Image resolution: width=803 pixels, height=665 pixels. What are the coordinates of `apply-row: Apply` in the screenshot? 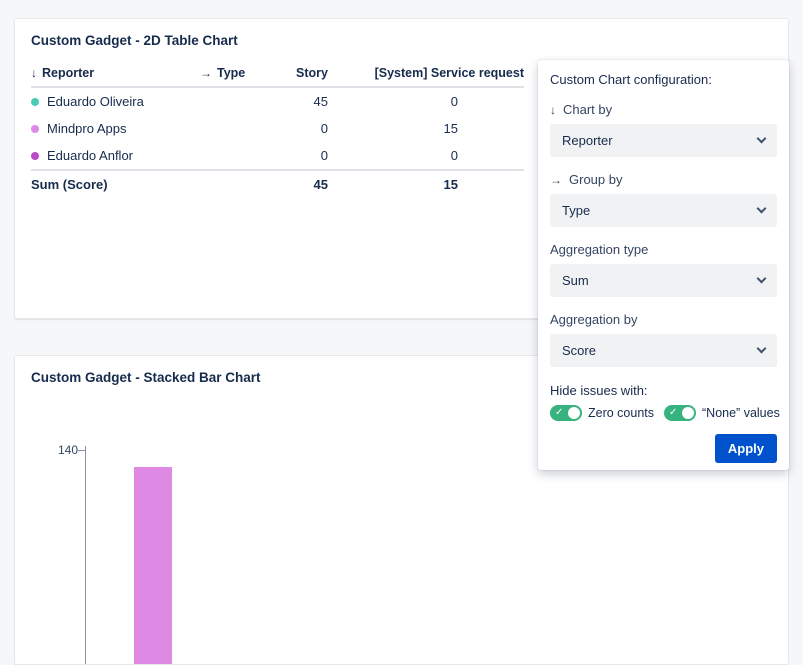 It's located at (663, 448).